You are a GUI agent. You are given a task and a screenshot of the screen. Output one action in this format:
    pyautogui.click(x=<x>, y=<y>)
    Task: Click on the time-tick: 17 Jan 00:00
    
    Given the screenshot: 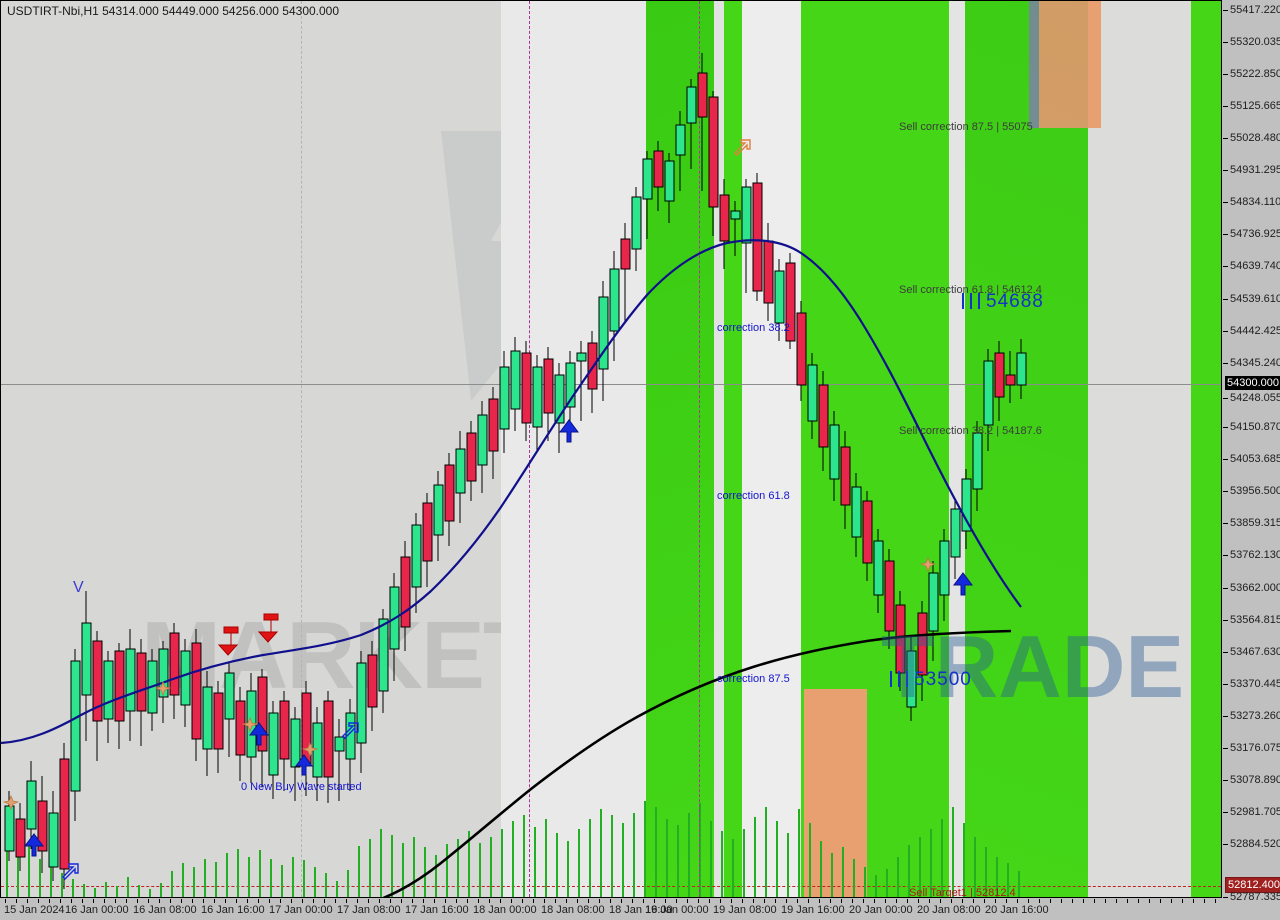 What is the action you would take?
    pyautogui.click(x=301, y=910)
    